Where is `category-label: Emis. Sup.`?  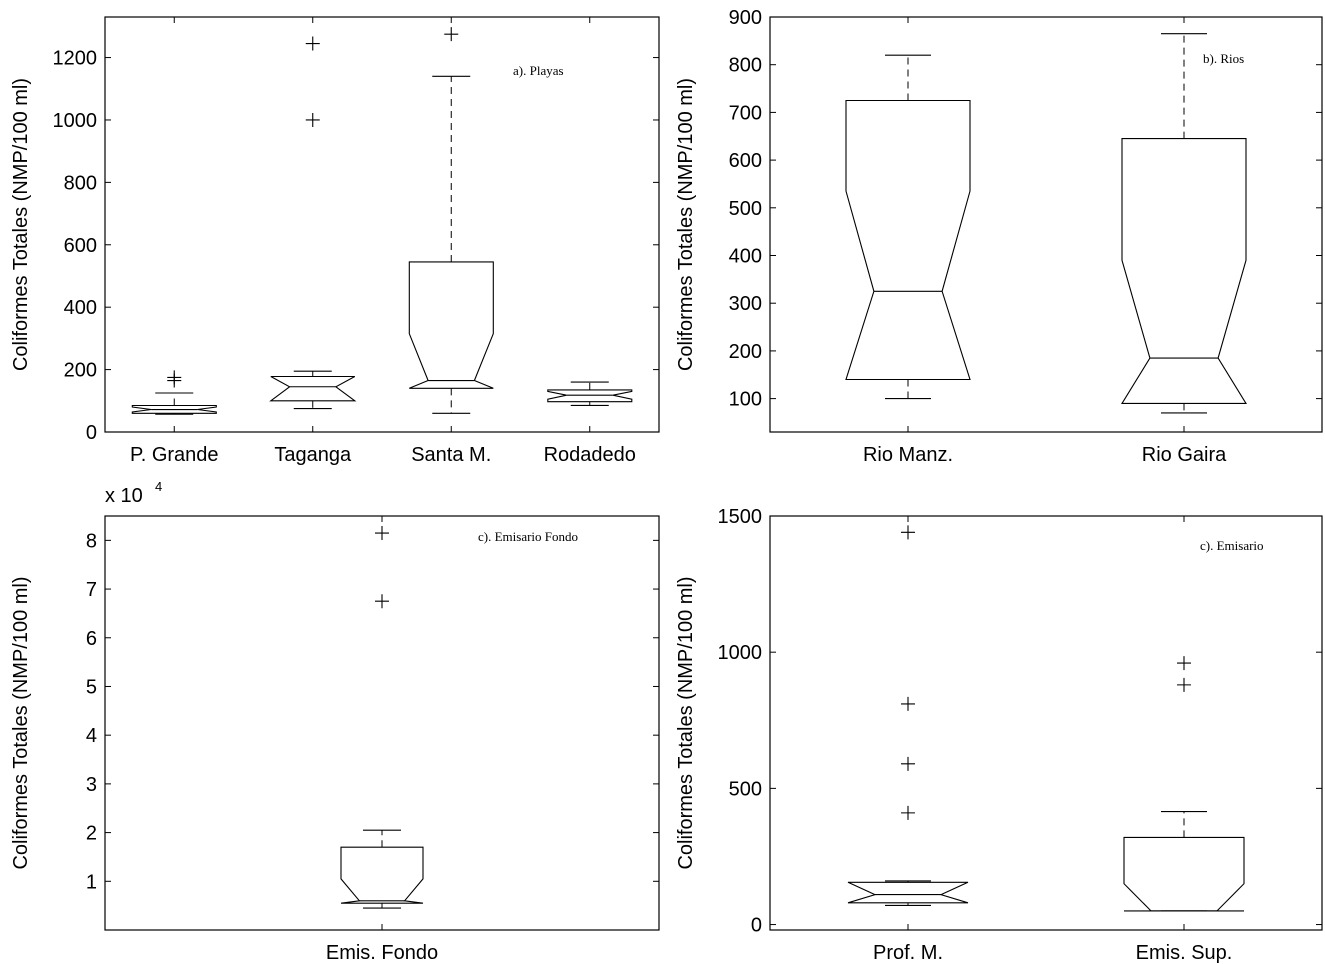
category-label: Emis. Sup. is located at coordinates (1184, 953).